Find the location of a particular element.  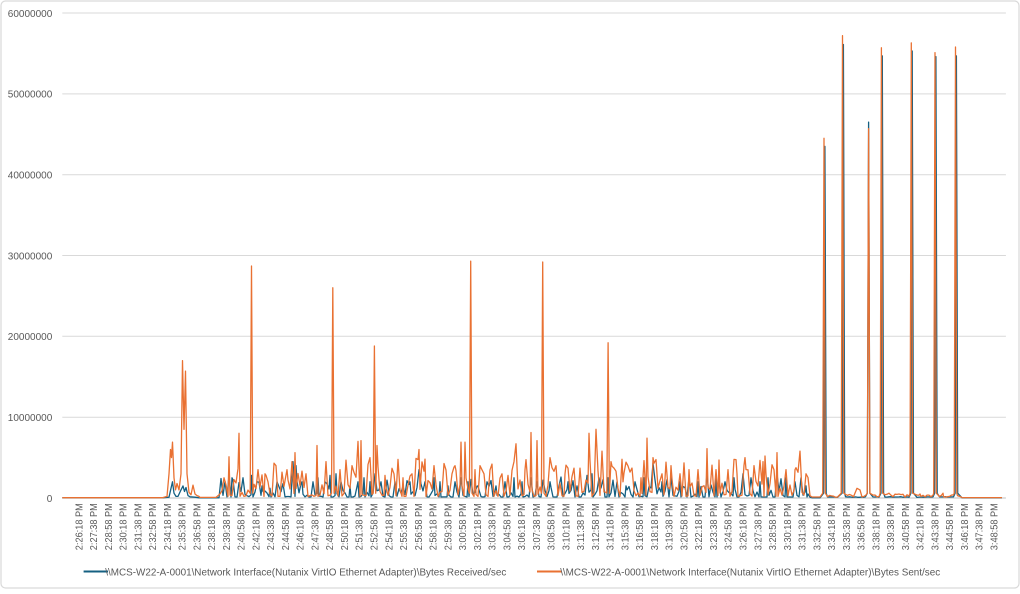

svg-text: 3:11:38 PM is located at coordinates (581, 526).